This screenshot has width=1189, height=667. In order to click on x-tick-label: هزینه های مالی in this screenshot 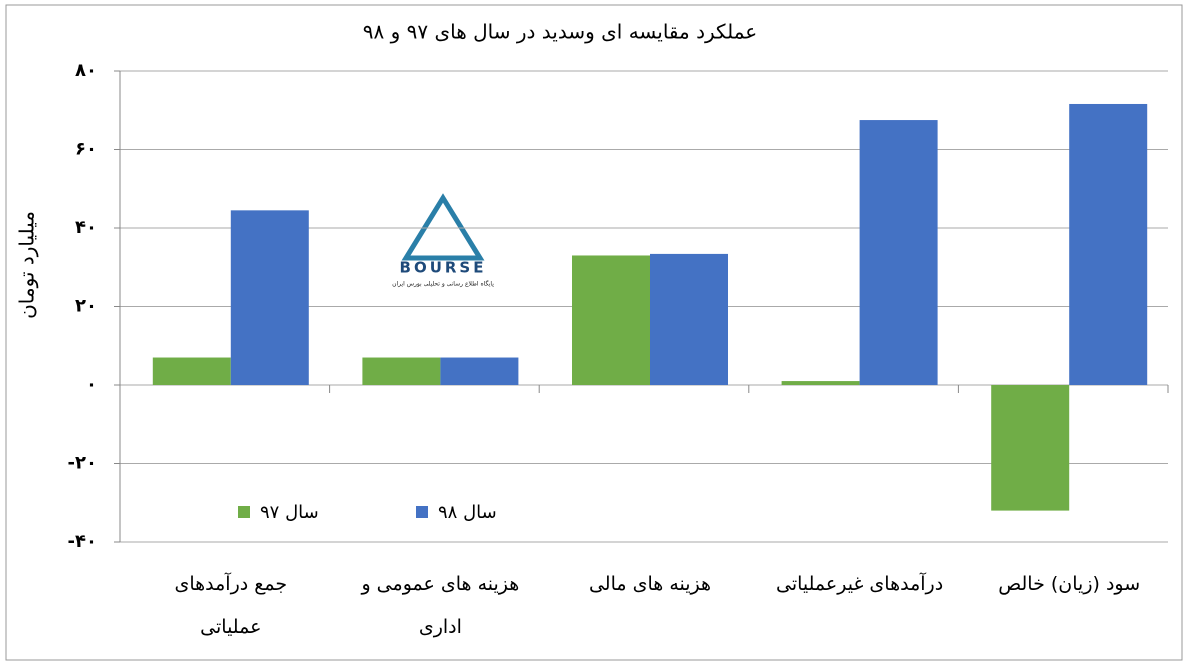, I will do `click(650, 584)`.